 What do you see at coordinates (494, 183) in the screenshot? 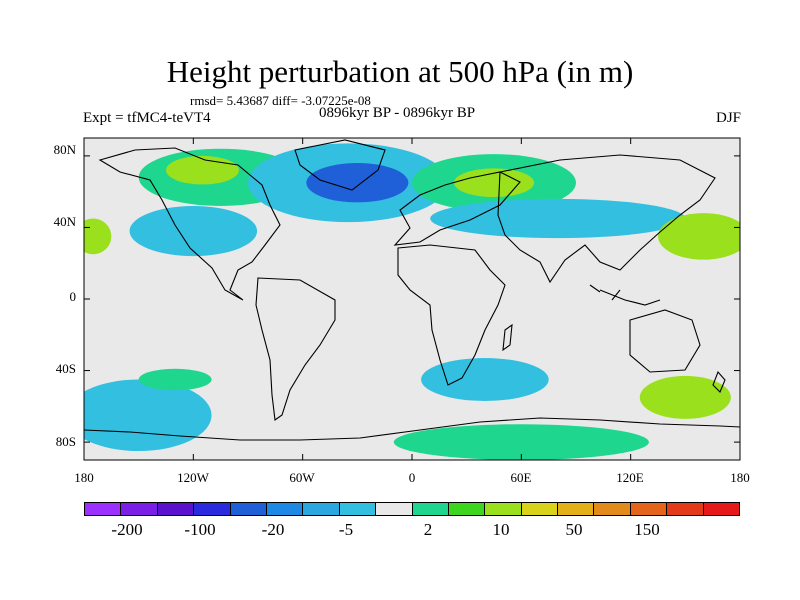
I see `field-eurasia-core` at bounding box center [494, 183].